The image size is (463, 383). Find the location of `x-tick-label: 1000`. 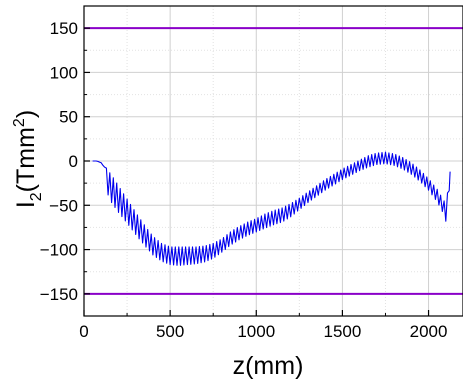

x-tick-label: 1000 is located at coordinates (256, 331).